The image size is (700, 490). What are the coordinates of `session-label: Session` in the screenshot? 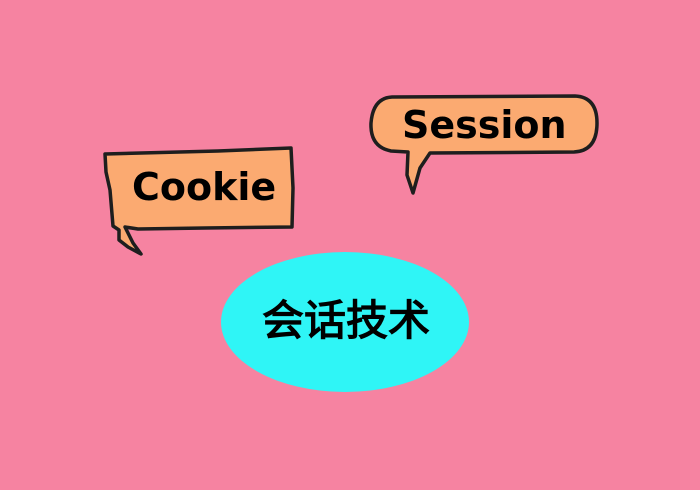 It's located at (484, 125).